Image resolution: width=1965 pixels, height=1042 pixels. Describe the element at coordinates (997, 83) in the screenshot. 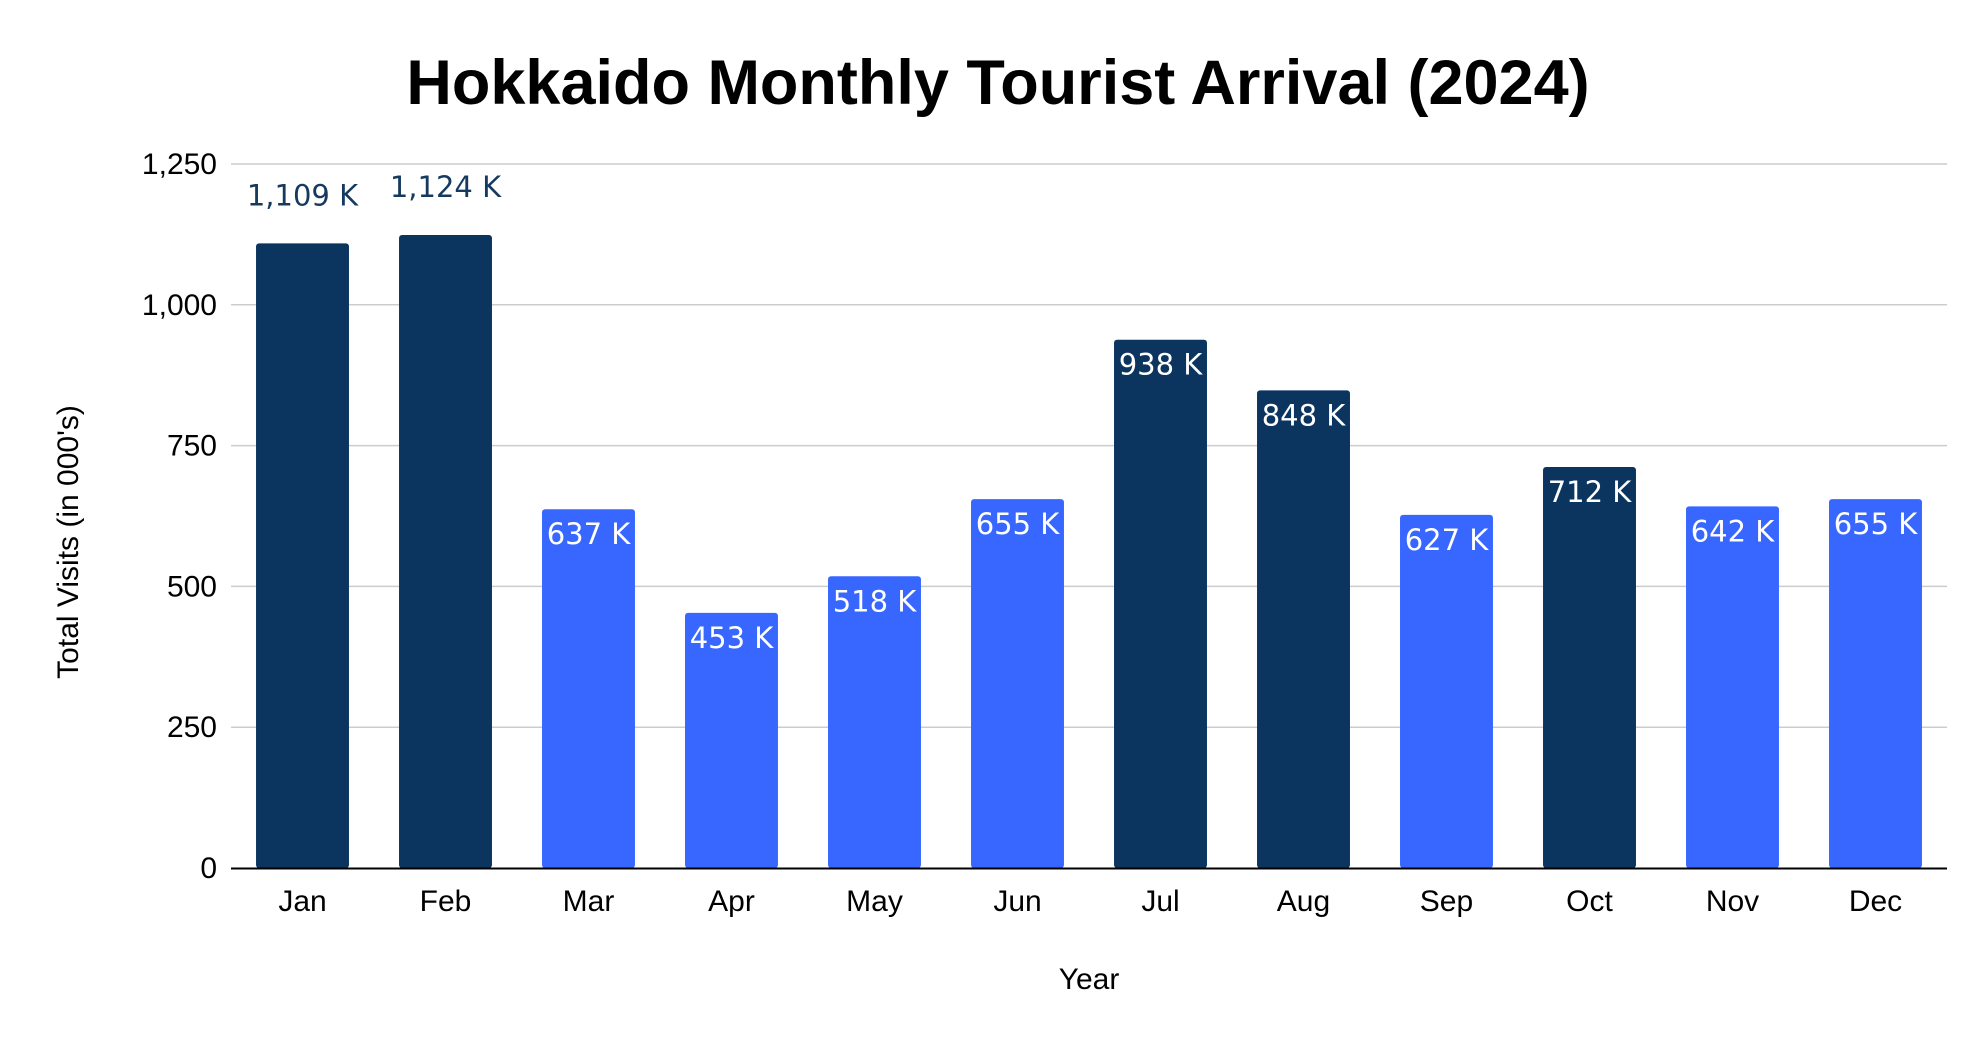

I see `chart-title: Hokkaido Monthly Tourist Arrival (2024)` at that location.